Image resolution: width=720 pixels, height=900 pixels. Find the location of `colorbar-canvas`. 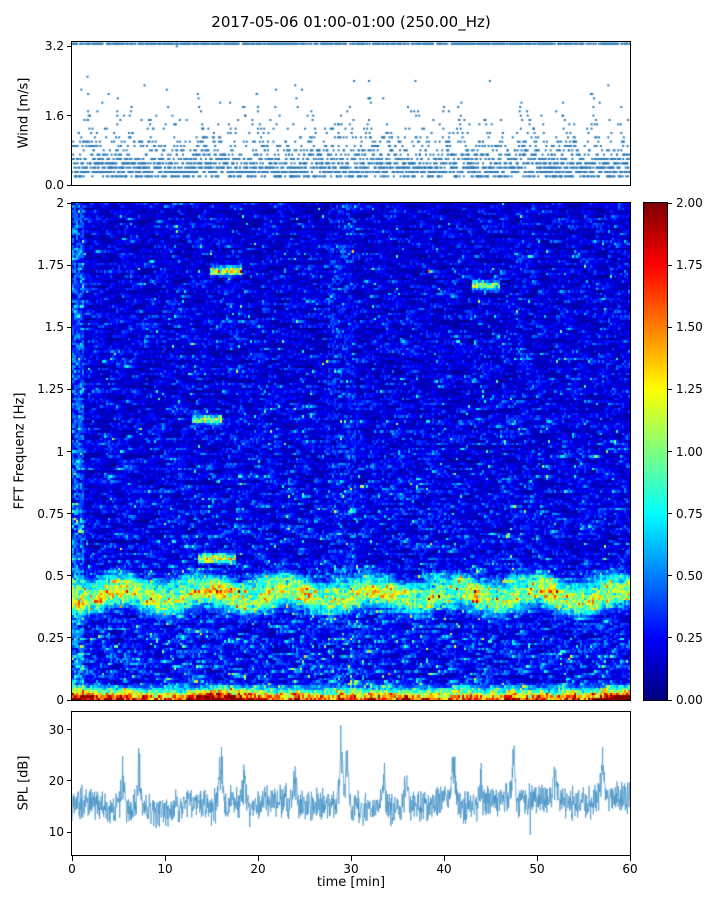

colorbar-canvas is located at coordinates (655, 451).